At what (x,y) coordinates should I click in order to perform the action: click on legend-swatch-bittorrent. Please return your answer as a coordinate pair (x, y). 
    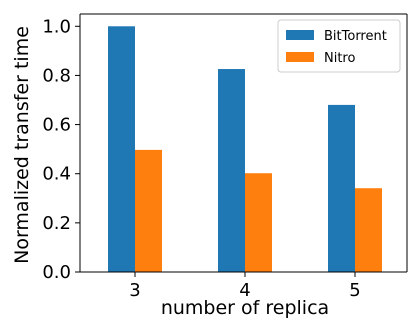
    Looking at the image, I should click on (300, 35).